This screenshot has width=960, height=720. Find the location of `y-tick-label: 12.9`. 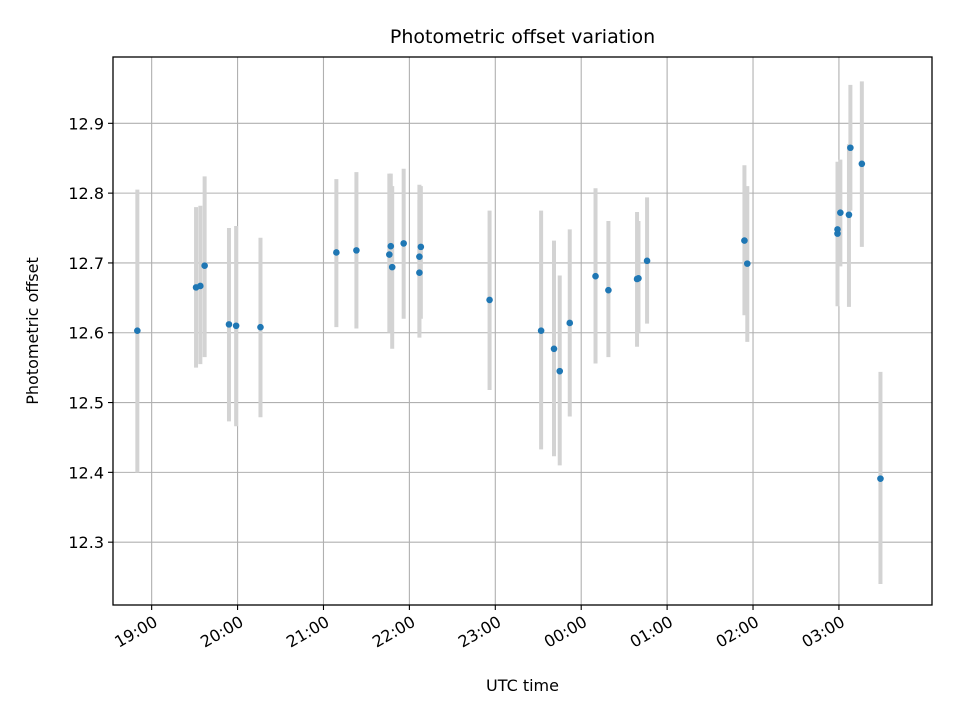

y-tick-label: 12.9 is located at coordinates (86, 123).